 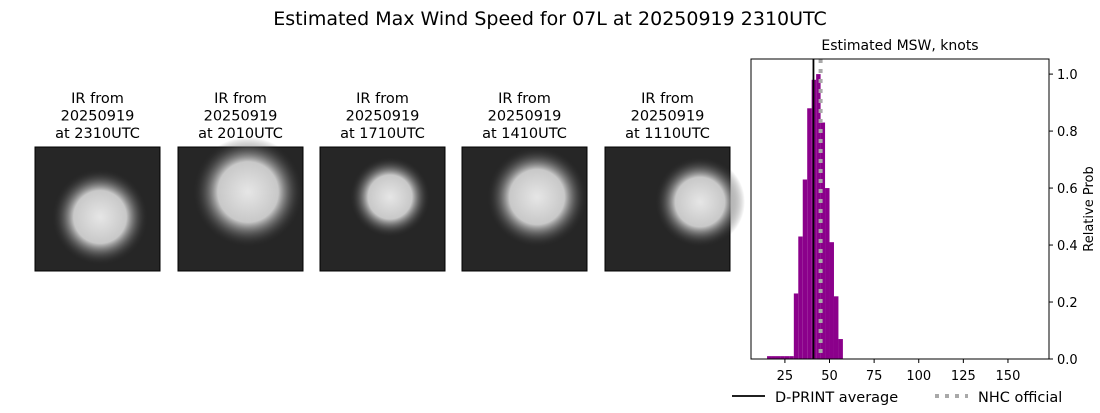 What do you see at coordinates (1067, 360) in the screenshot?
I see `y-tick-label: 0.0` at bounding box center [1067, 360].